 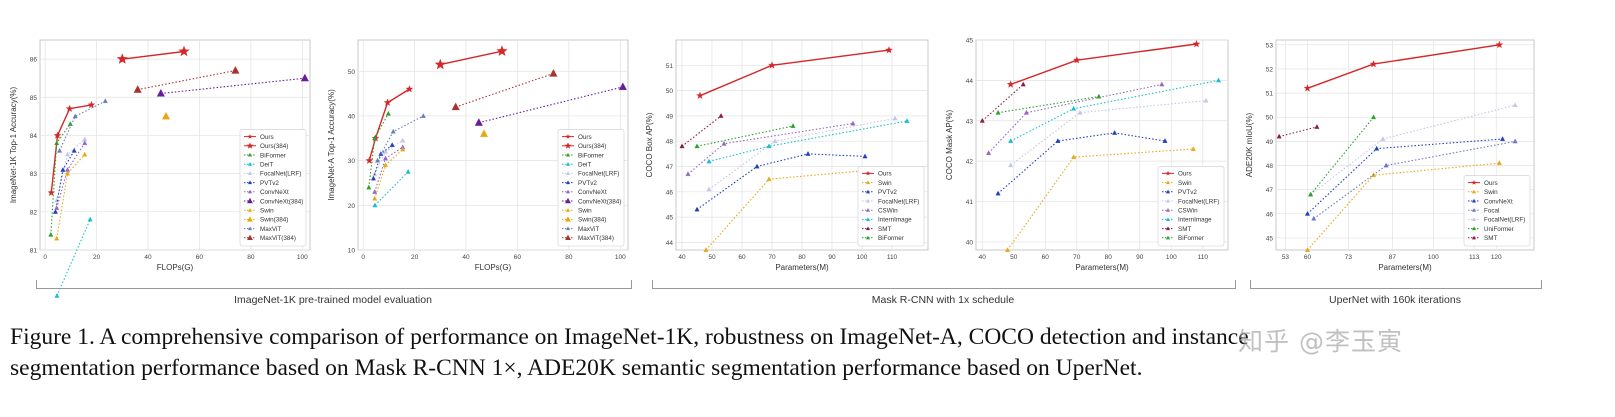 I want to click on legend-entry: Swin, so click(x=1185, y=183).